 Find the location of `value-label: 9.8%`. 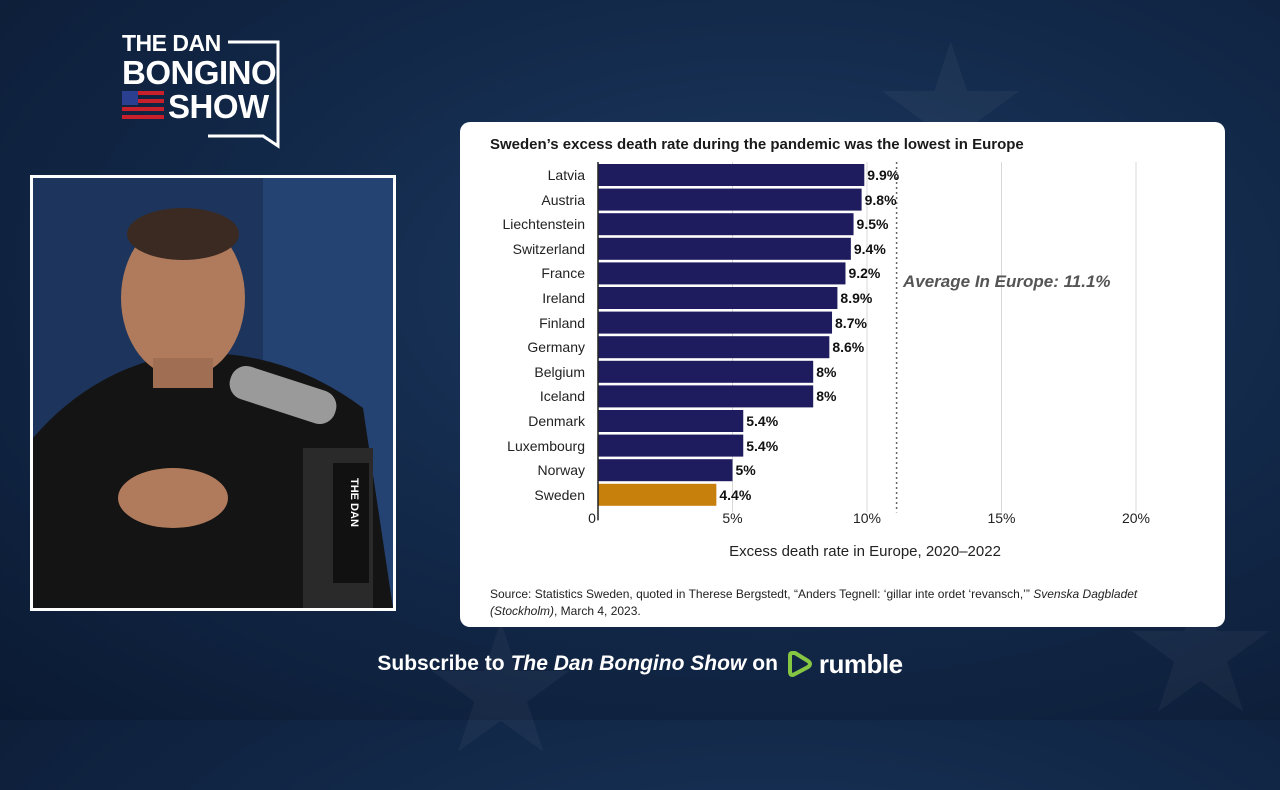

value-label: 9.8% is located at coordinates (880, 199).